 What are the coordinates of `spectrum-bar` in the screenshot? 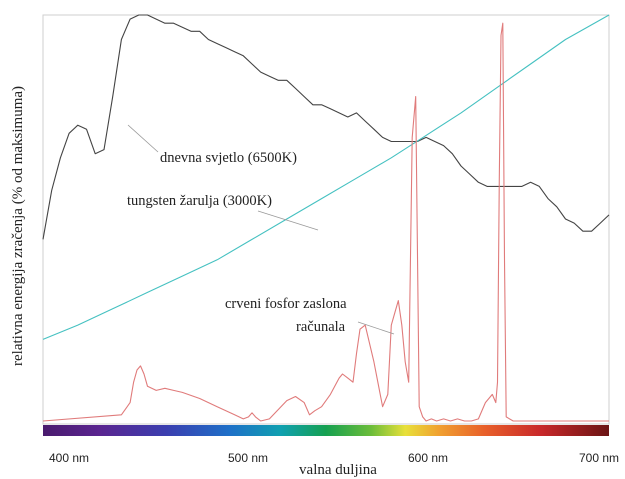 It's located at (326, 430).